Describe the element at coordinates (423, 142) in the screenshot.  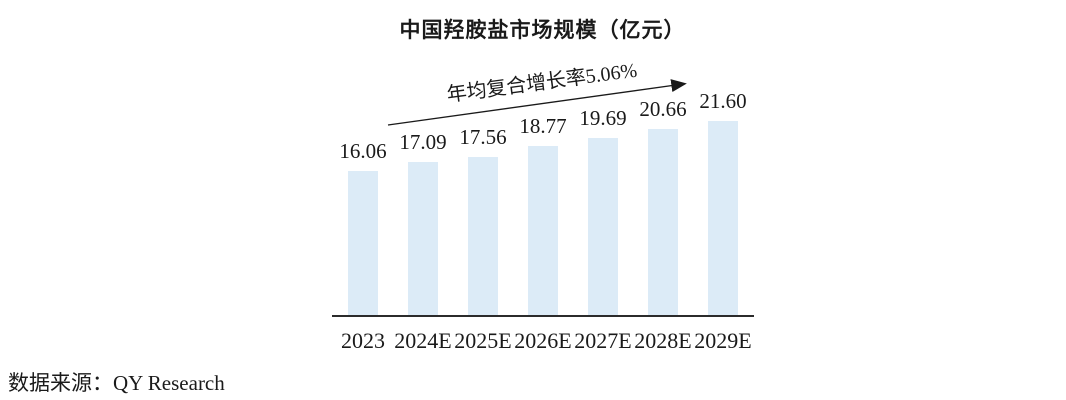
I see `bar-value-label: 17.09` at that location.